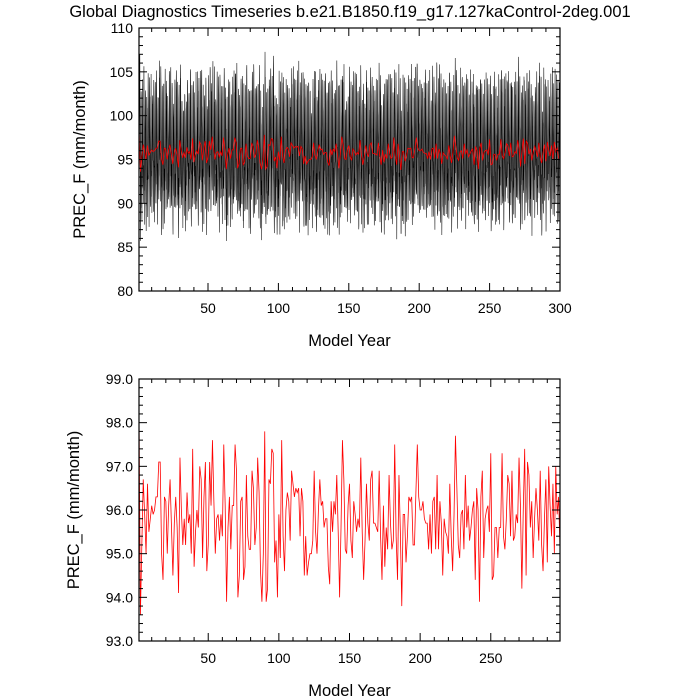 The height and width of the screenshot is (700, 700). I want to click on y-tick-label: 95, so click(125, 160).